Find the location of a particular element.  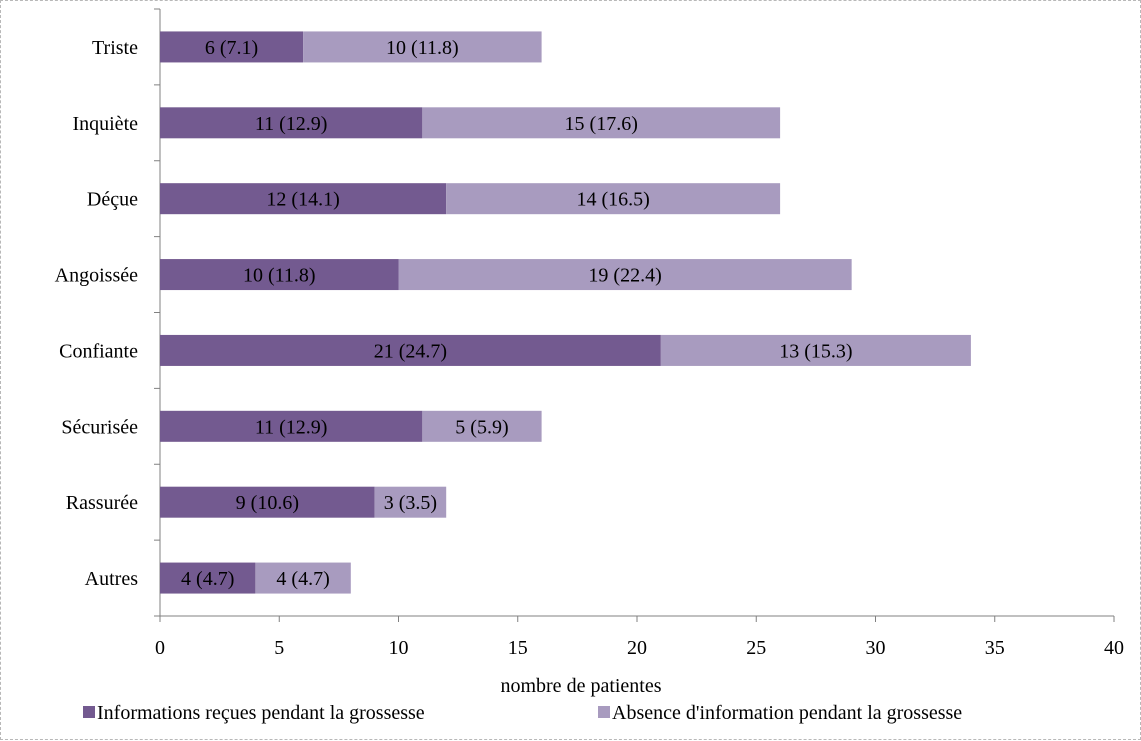

x-tick-label: 15 is located at coordinates (518, 648).